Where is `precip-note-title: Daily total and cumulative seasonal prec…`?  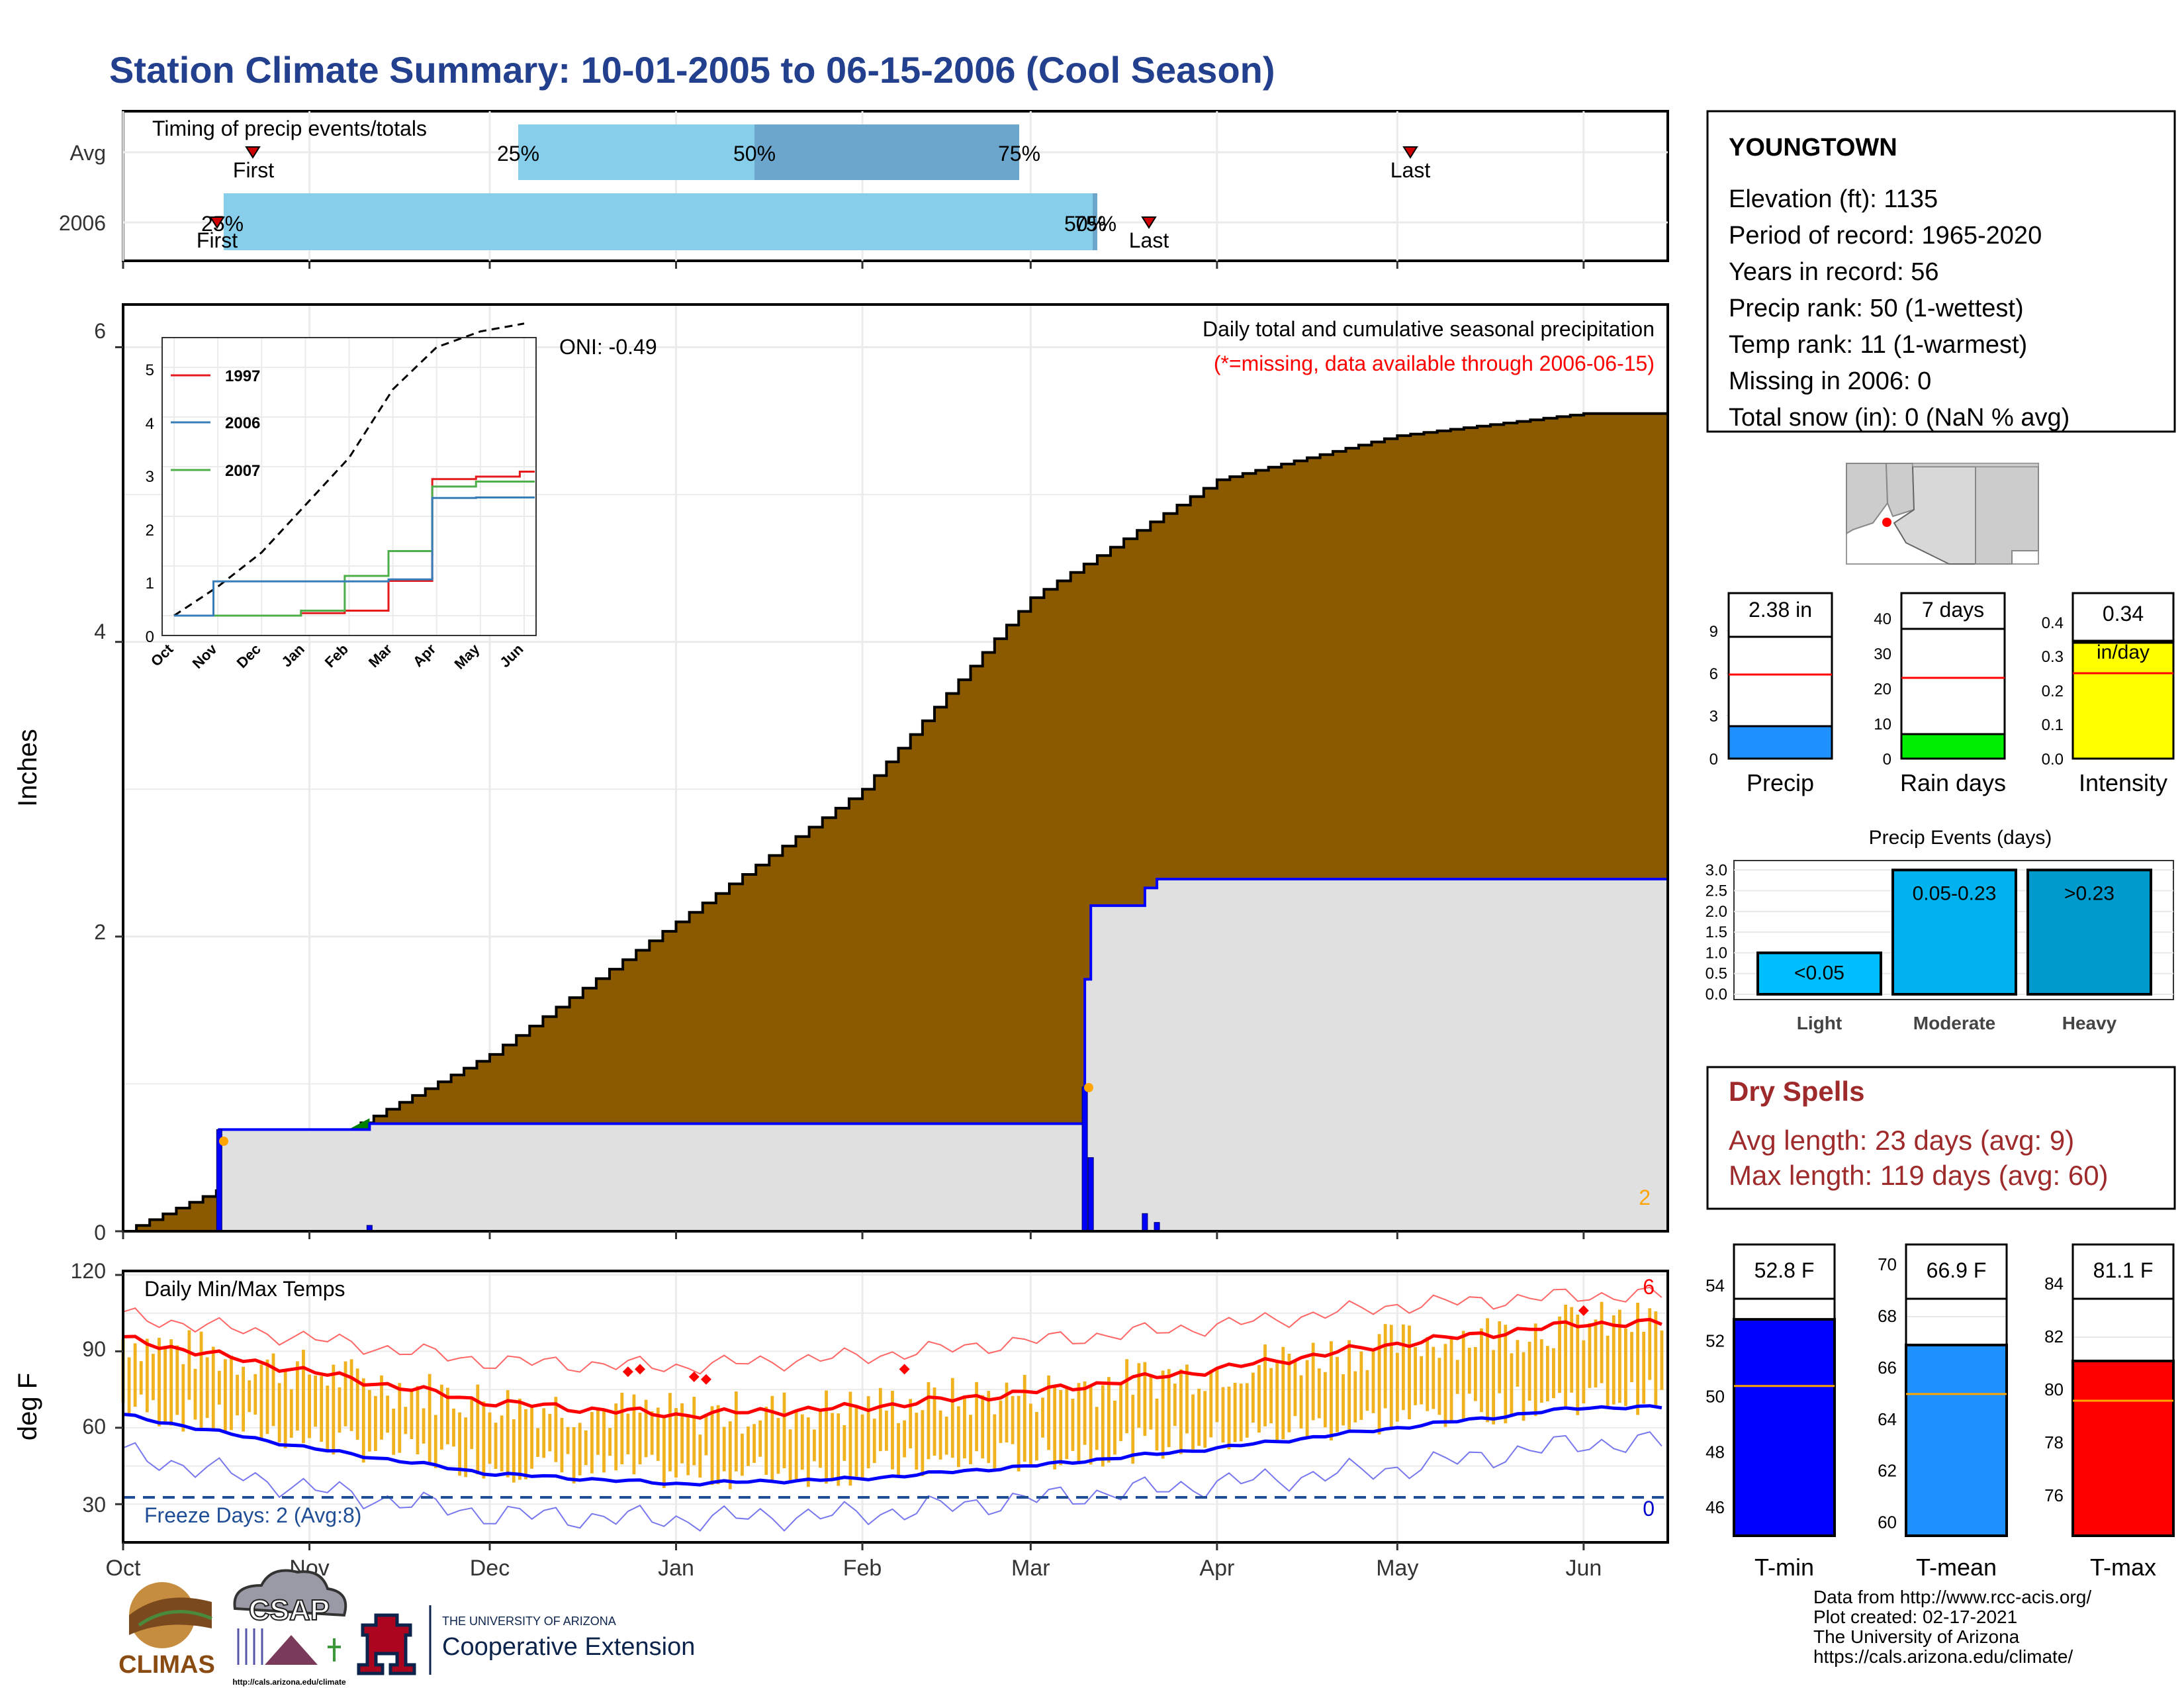 precip-note-title: Daily total and cumulative seasonal prec… is located at coordinates (1429, 329).